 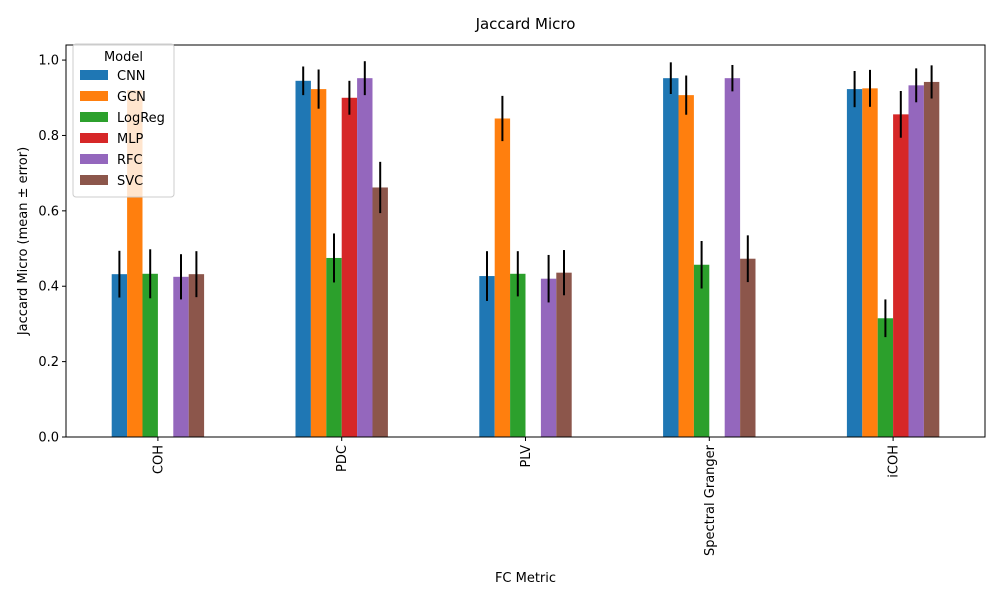 I want to click on x-tick-label: Spectral Granger, so click(x=710, y=500).